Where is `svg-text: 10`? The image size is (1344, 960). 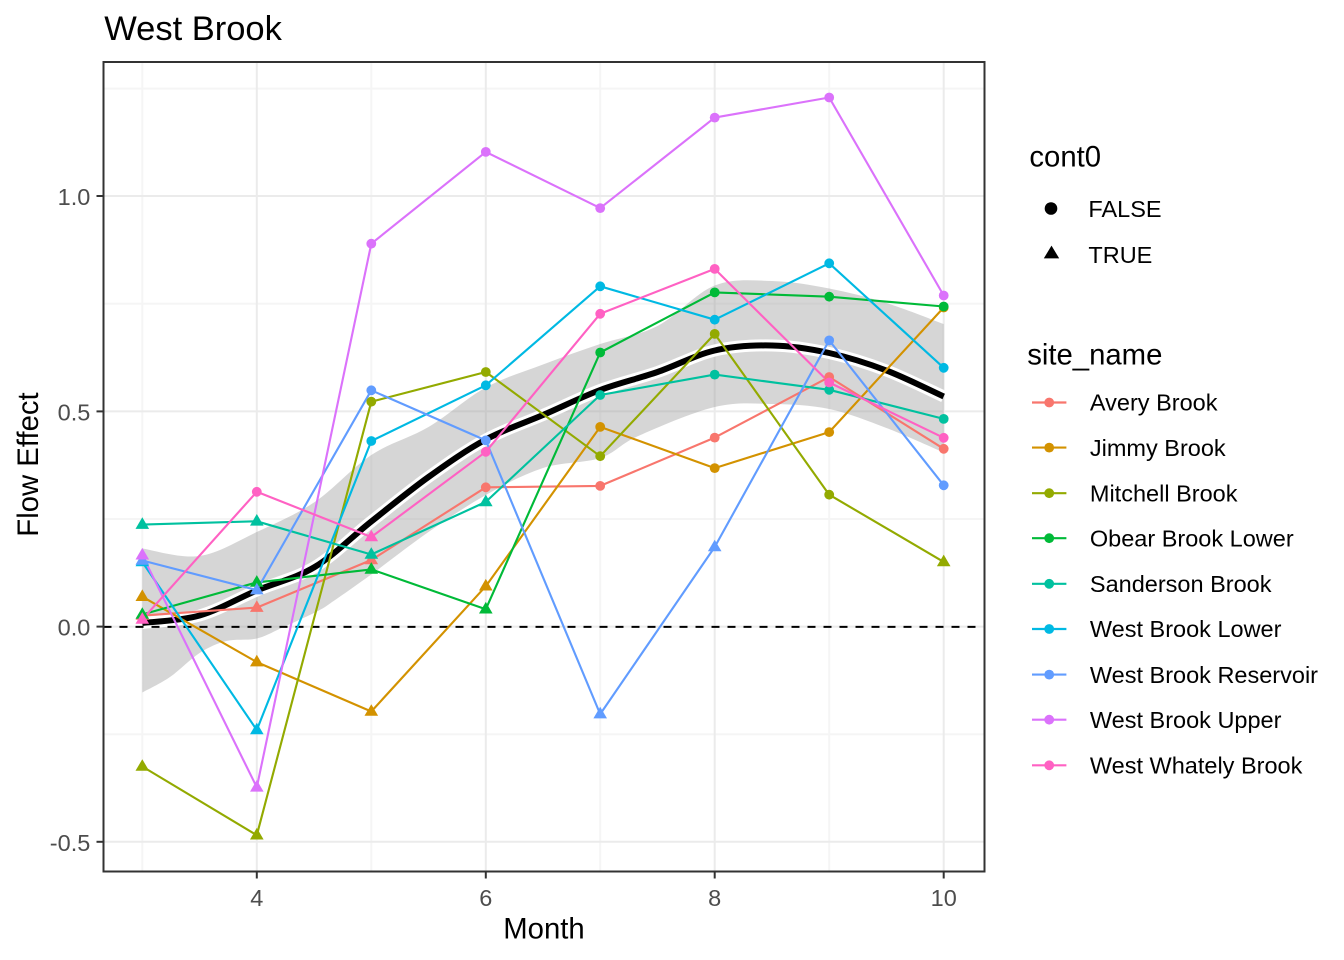
svg-text: 10 is located at coordinates (944, 898).